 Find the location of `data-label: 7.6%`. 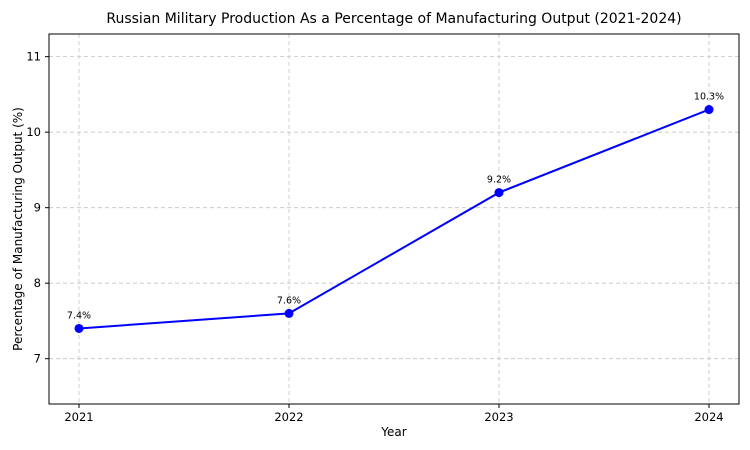

data-label: 7.6% is located at coordinates (289, 300).